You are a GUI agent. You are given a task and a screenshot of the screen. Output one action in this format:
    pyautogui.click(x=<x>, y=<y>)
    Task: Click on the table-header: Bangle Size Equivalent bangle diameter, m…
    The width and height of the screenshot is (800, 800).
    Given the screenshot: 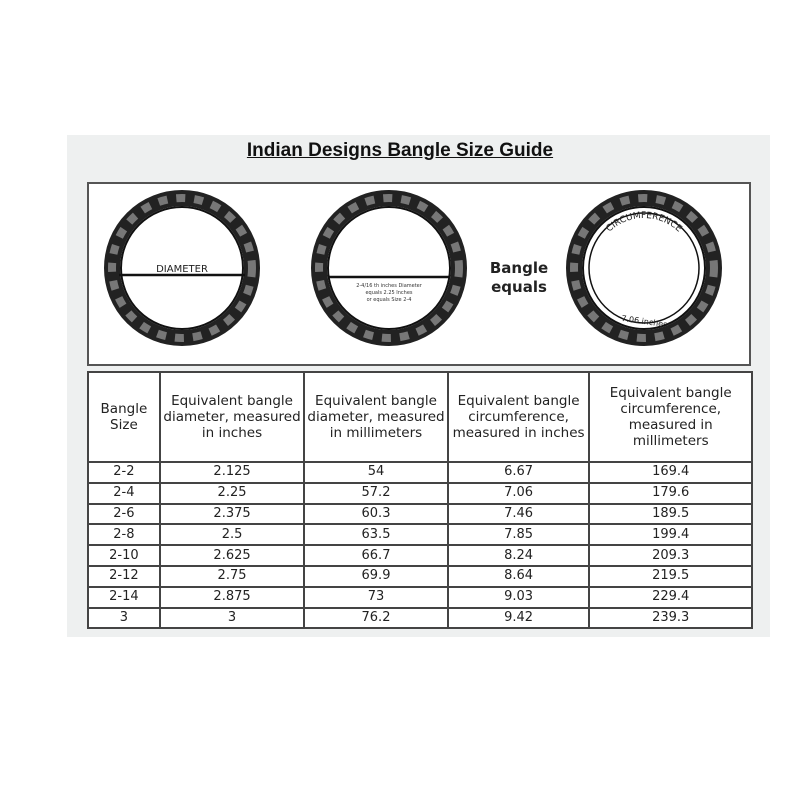 What is the action you would take?
    pyautogui.click(x=420, y=417)
    